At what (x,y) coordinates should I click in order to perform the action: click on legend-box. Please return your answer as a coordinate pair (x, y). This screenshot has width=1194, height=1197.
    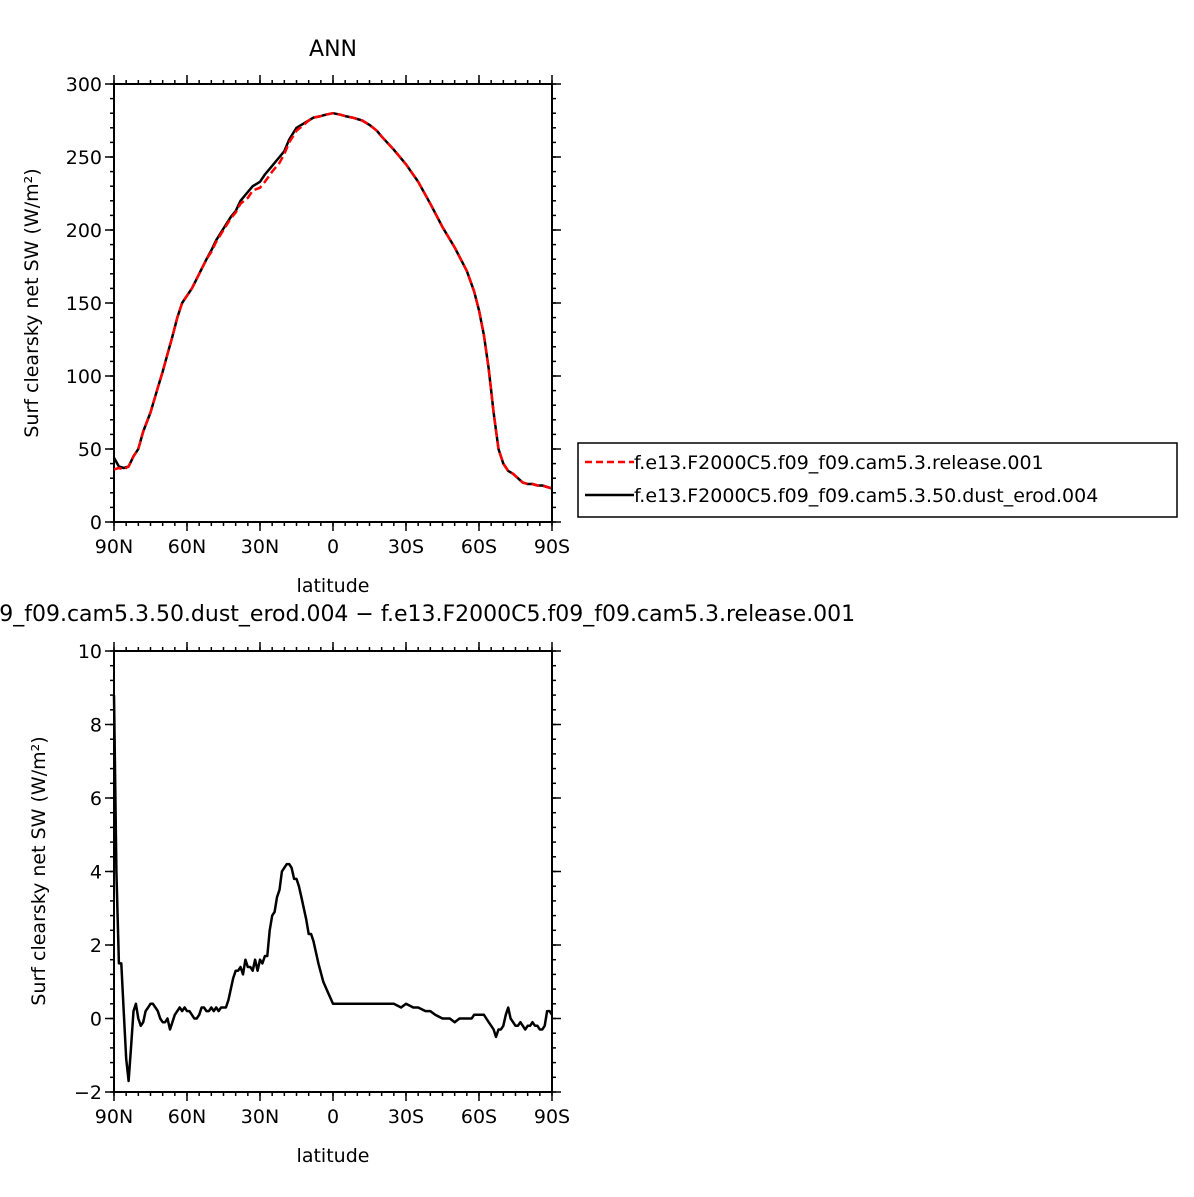
    Looking at the image, I should click on (877, 480).